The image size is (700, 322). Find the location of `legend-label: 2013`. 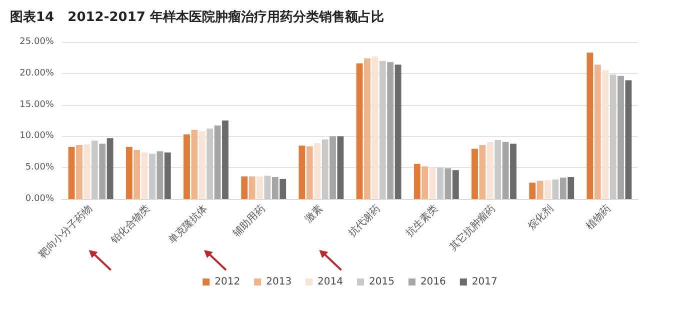

legend-label: 2013 is located at coordinates (279, 282).